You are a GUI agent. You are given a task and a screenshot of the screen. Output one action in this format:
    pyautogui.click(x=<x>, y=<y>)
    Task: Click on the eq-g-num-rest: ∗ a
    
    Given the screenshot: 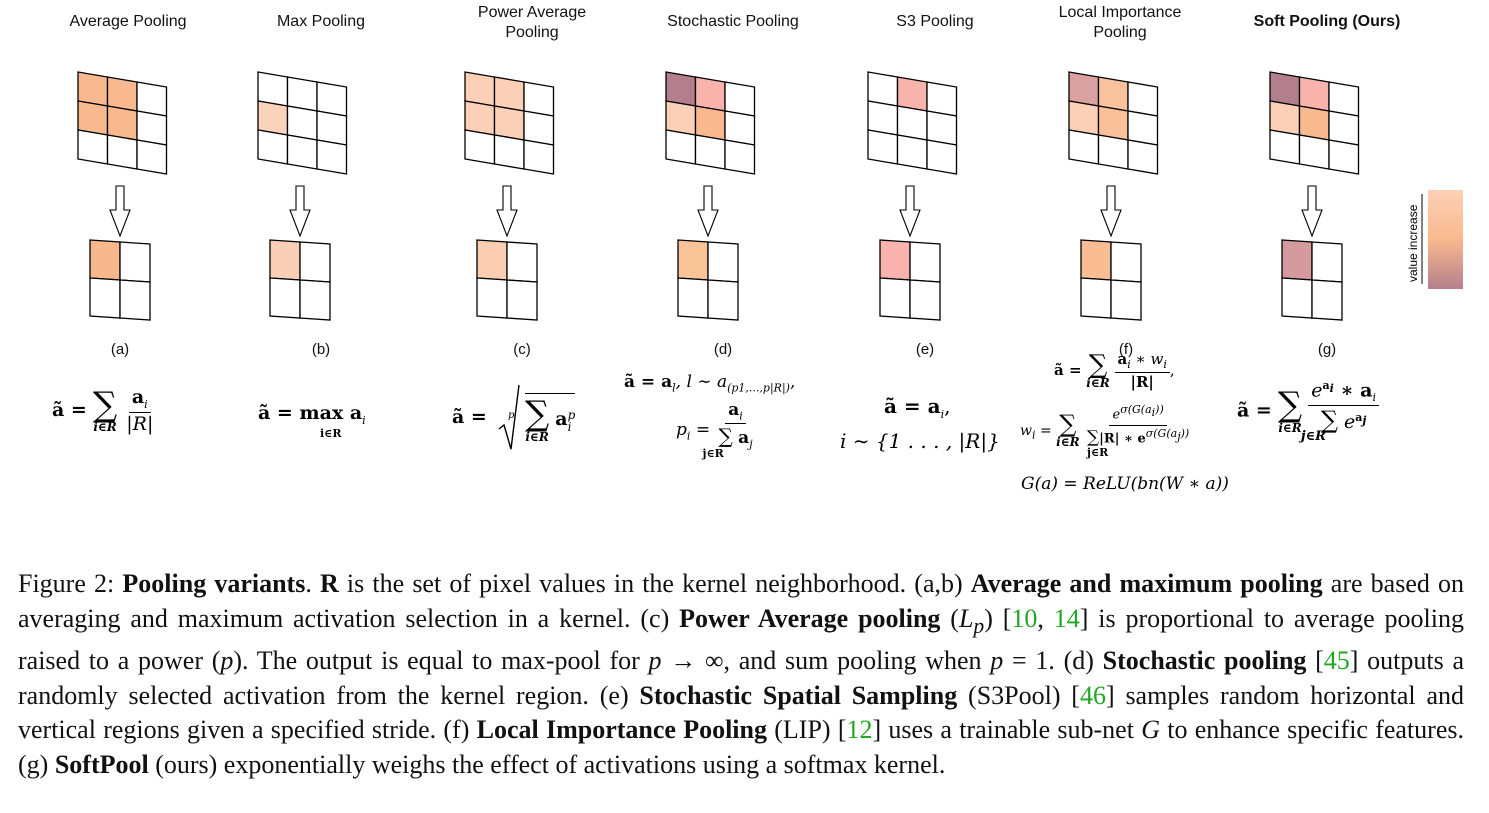 What is the action you would take?
    pyautogui.click(x=1353, y=390)
    